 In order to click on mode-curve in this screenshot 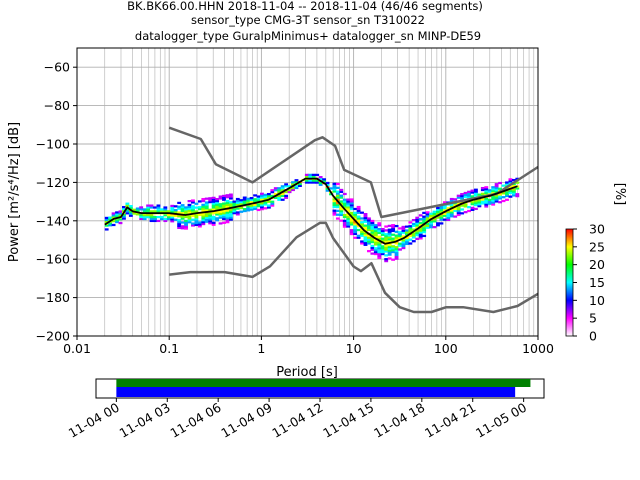, I will do `click(311, 211)`.